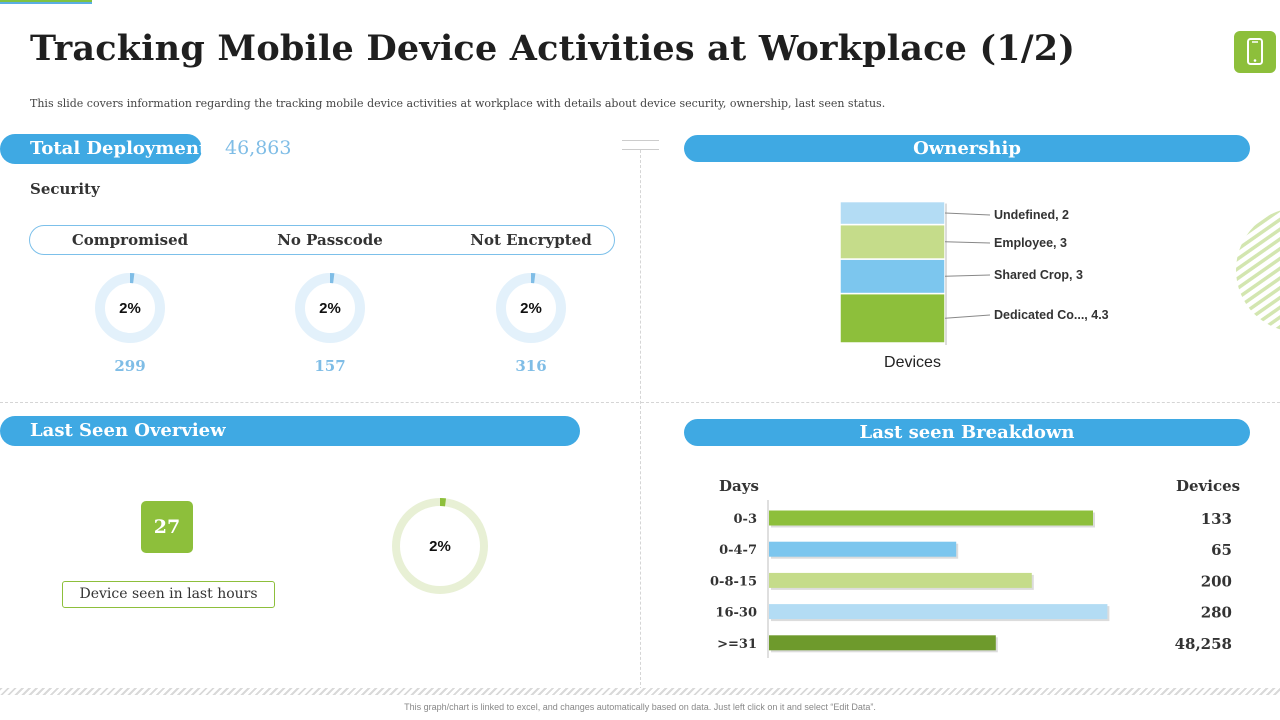  Describe the element at coordinates (1030, 243) in the screenshot. I see `ownership-label: Employee, 3` at that location.